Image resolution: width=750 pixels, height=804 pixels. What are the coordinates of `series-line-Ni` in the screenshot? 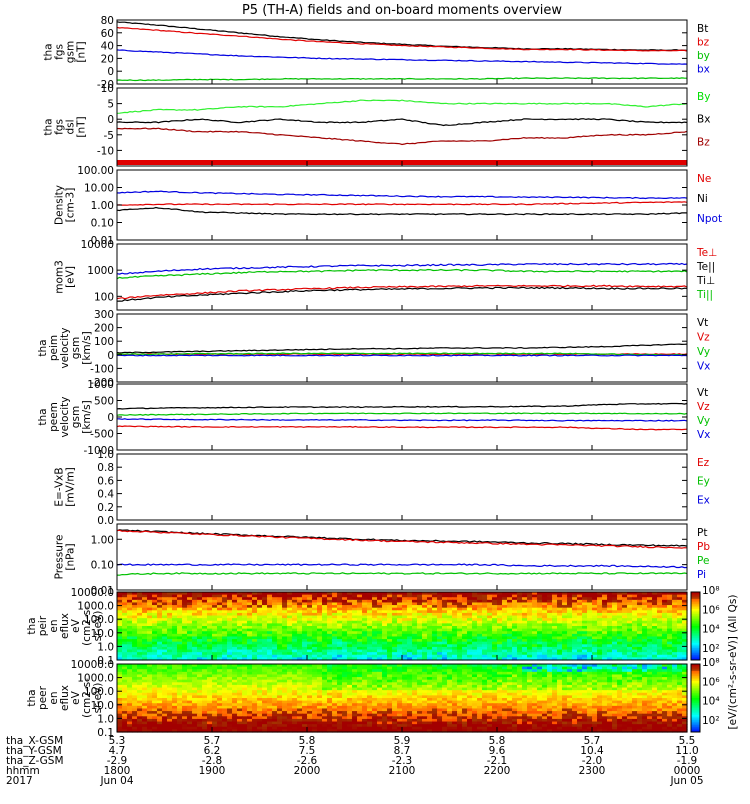 It's located at (402, 211).